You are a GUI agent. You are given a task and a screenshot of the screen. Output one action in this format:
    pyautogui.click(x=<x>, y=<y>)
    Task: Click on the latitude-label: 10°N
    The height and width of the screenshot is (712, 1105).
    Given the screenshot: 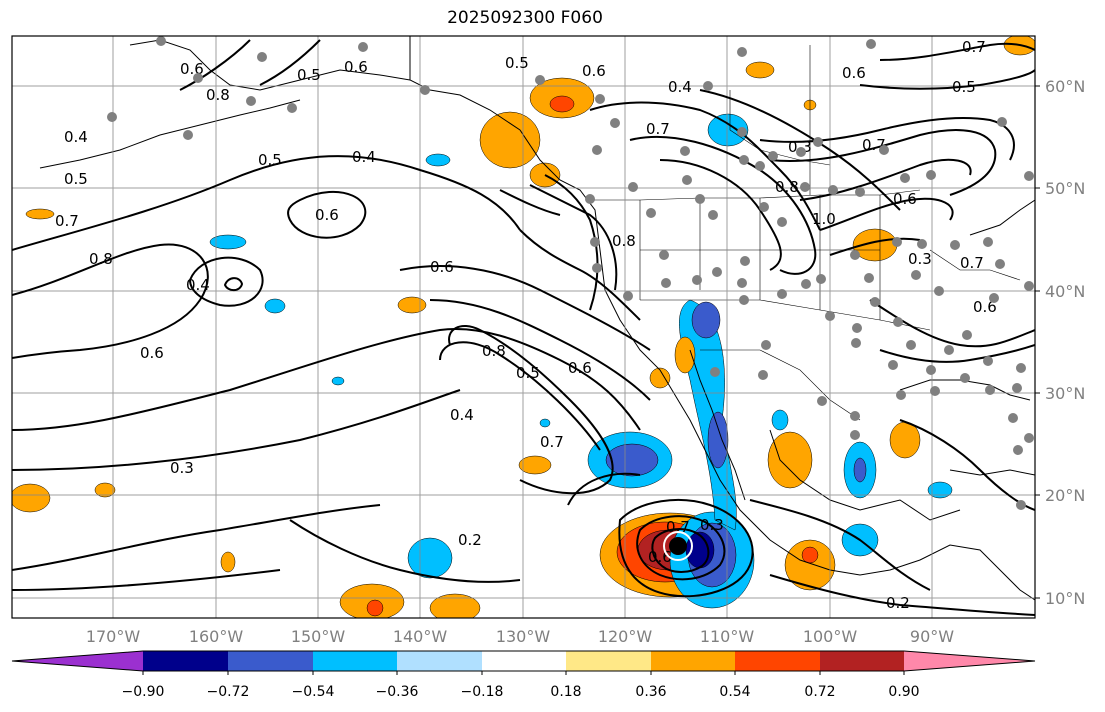 What is the action you would take?
    pyautogui.click(x=1065, y=598)
    